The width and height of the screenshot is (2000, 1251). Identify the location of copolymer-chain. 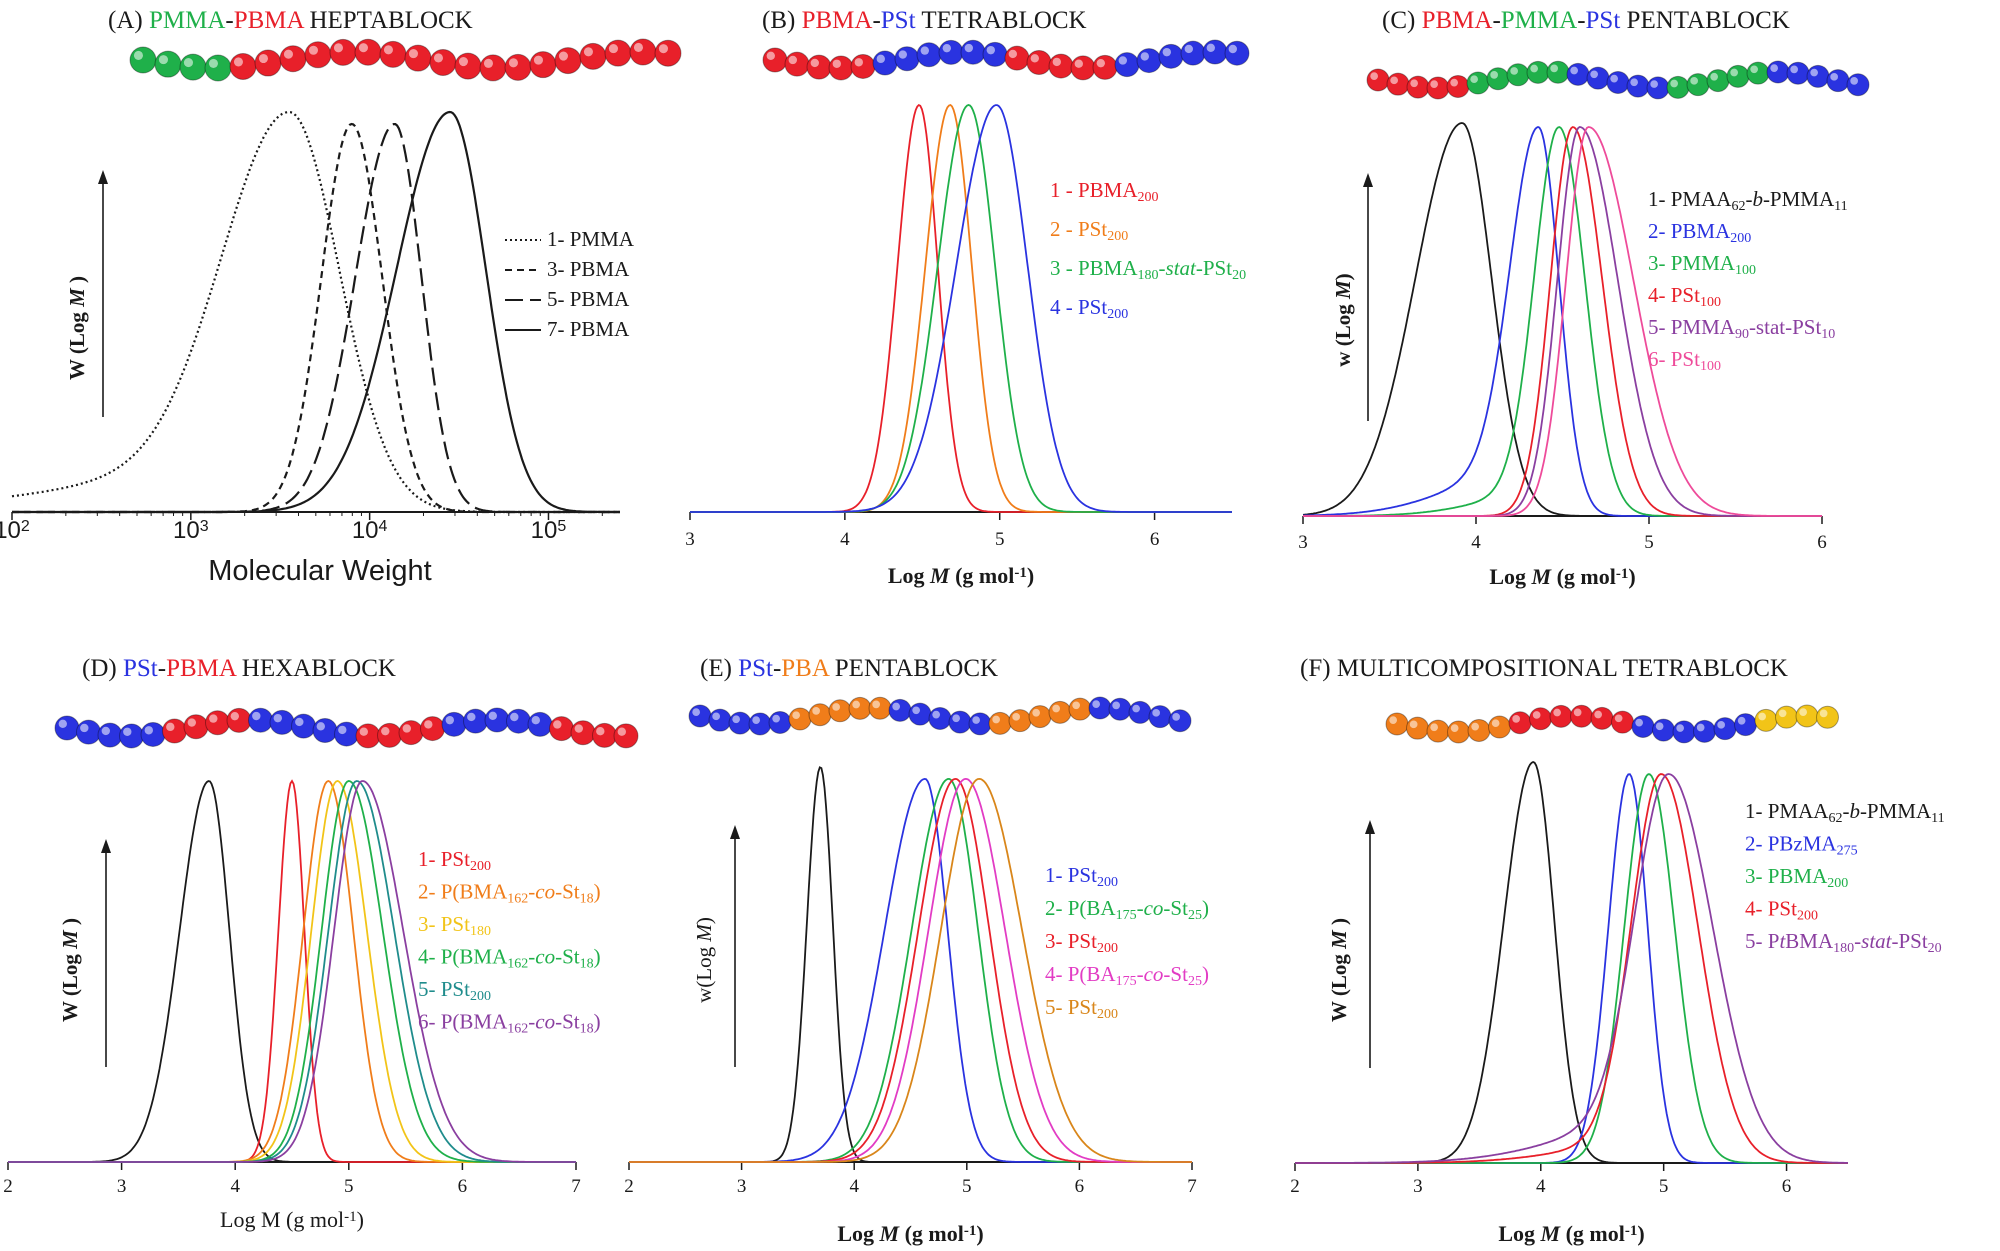
(1006, 60).